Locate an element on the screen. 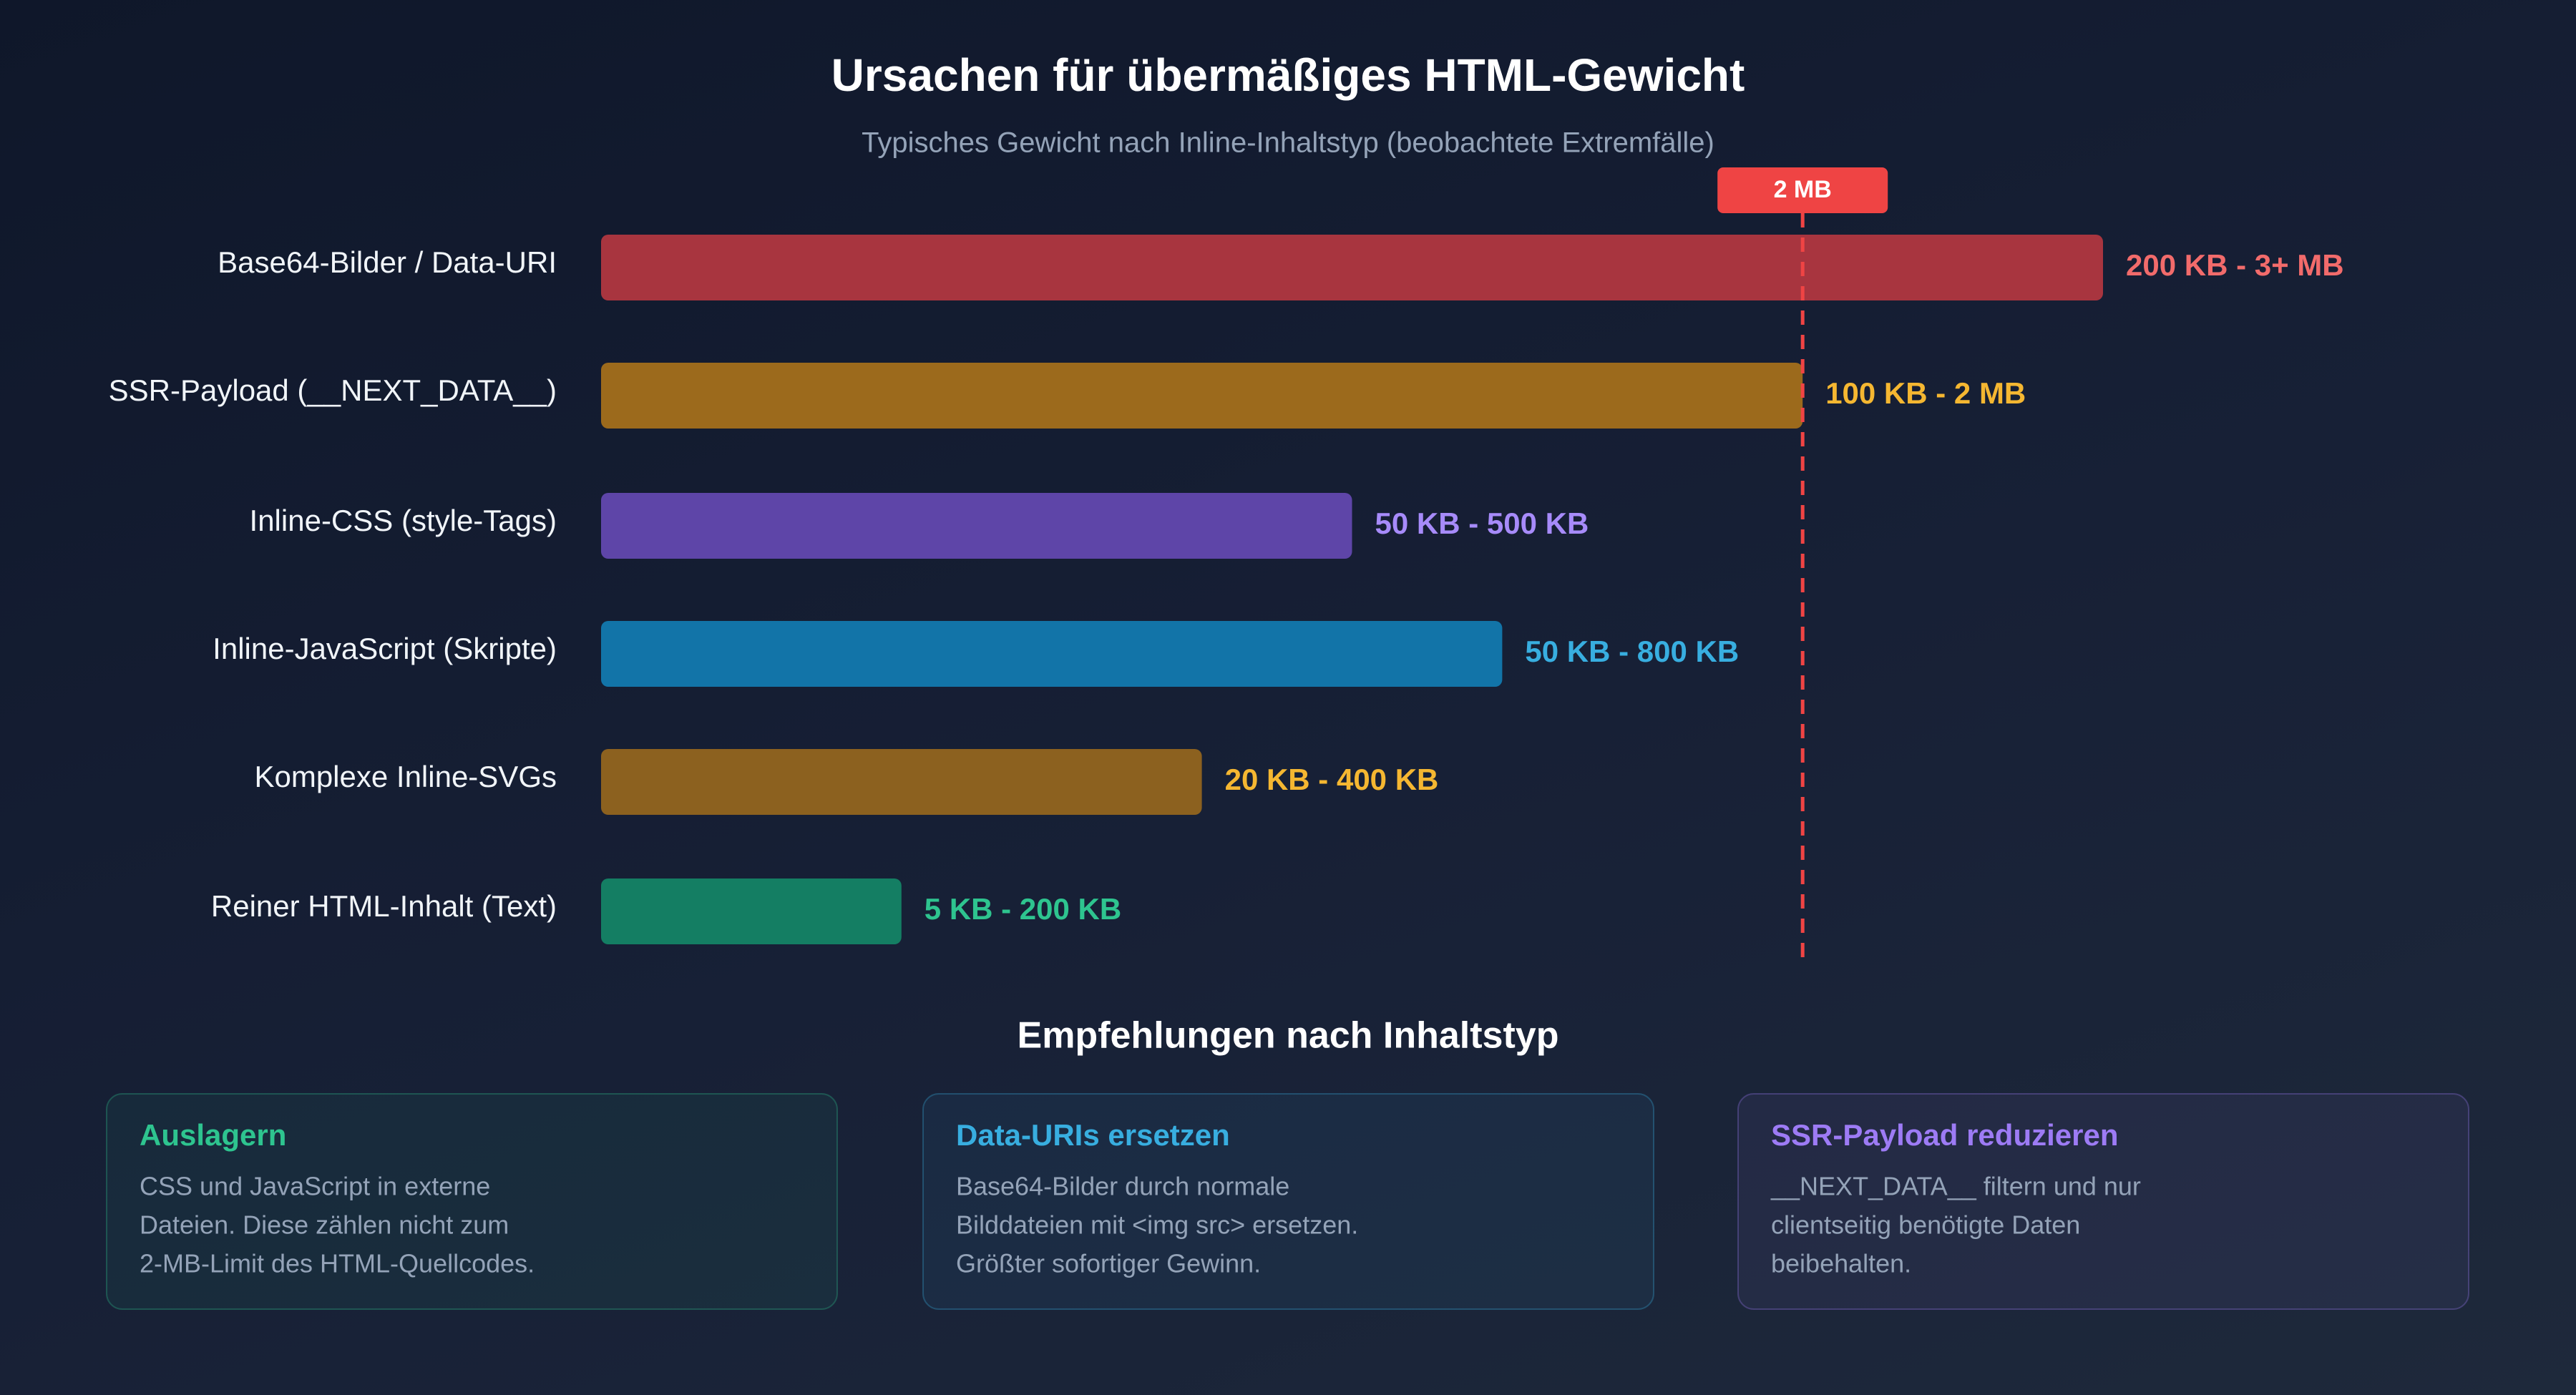 The image size is (2576, 1395). category-label: SSR-Payload (__NEXT_DATA__) is located at coordinates (333, 390).